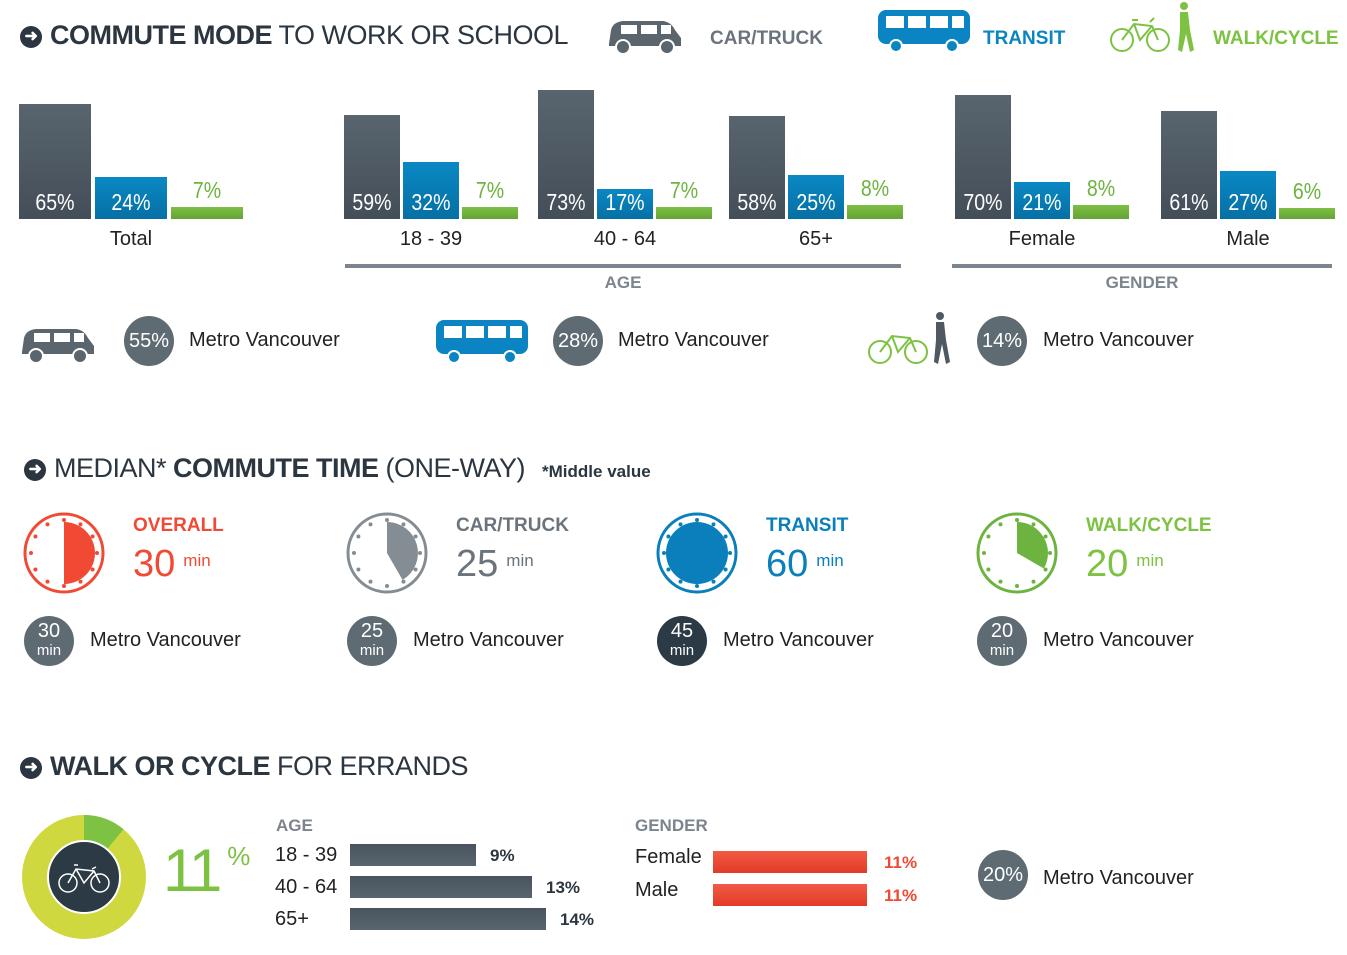 The image size is (1347, 955). I want to click on metro-errands-badge: 20%, so click(1003, 875).